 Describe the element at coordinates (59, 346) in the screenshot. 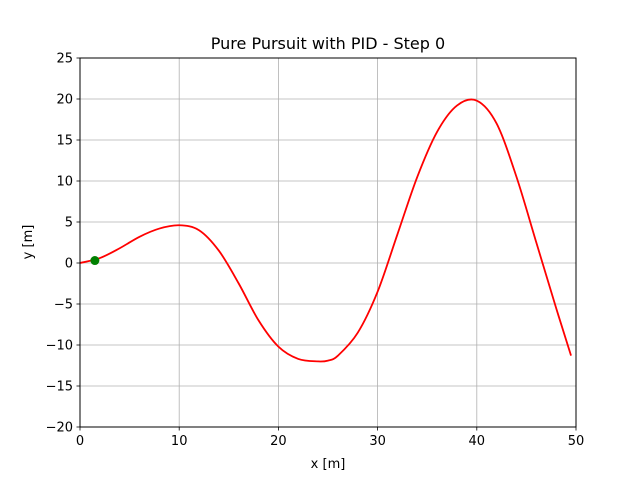

I see `y-tick-label: −10` at that location.